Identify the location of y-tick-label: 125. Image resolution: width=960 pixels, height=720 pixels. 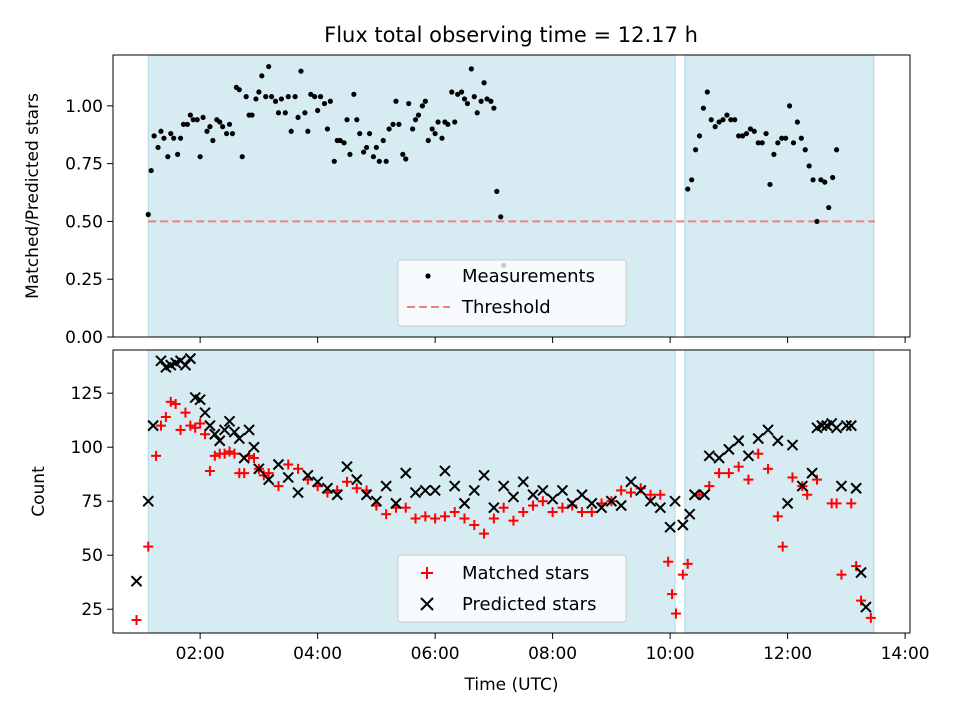
(87, 394).